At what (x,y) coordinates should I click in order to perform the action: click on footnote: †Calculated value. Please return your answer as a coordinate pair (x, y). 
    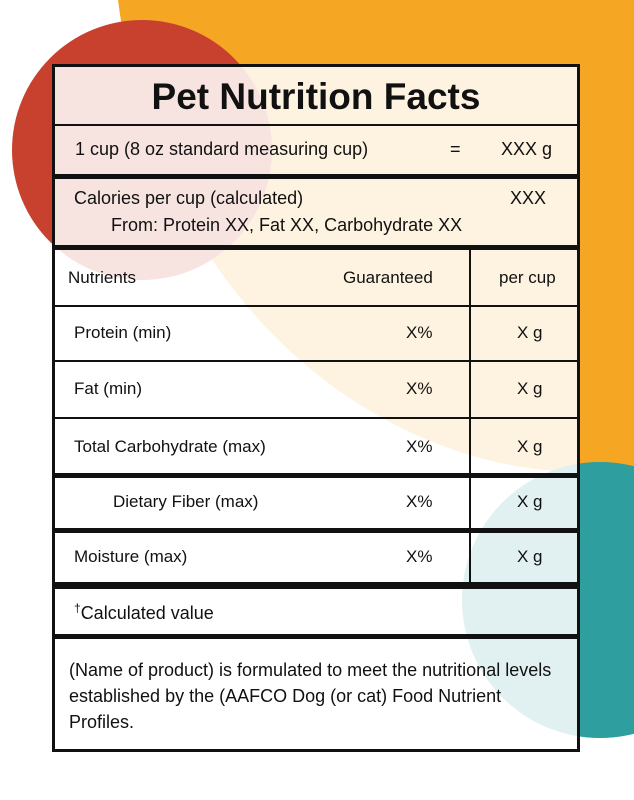
    Looking at the image, I should click on (144, 612).